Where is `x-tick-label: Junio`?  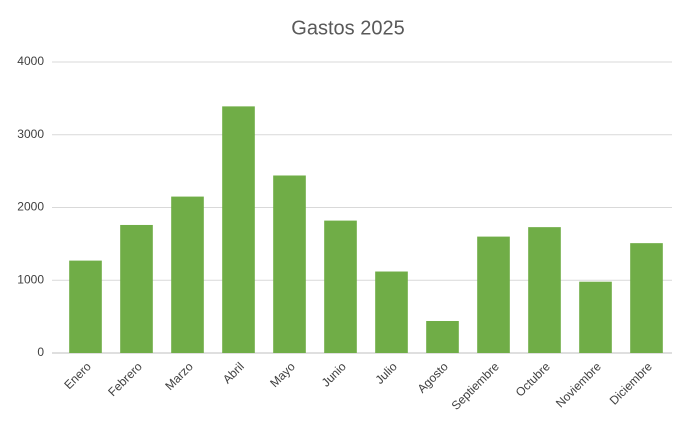
x-tick-label: Junio is located at coordinates (334, 374).